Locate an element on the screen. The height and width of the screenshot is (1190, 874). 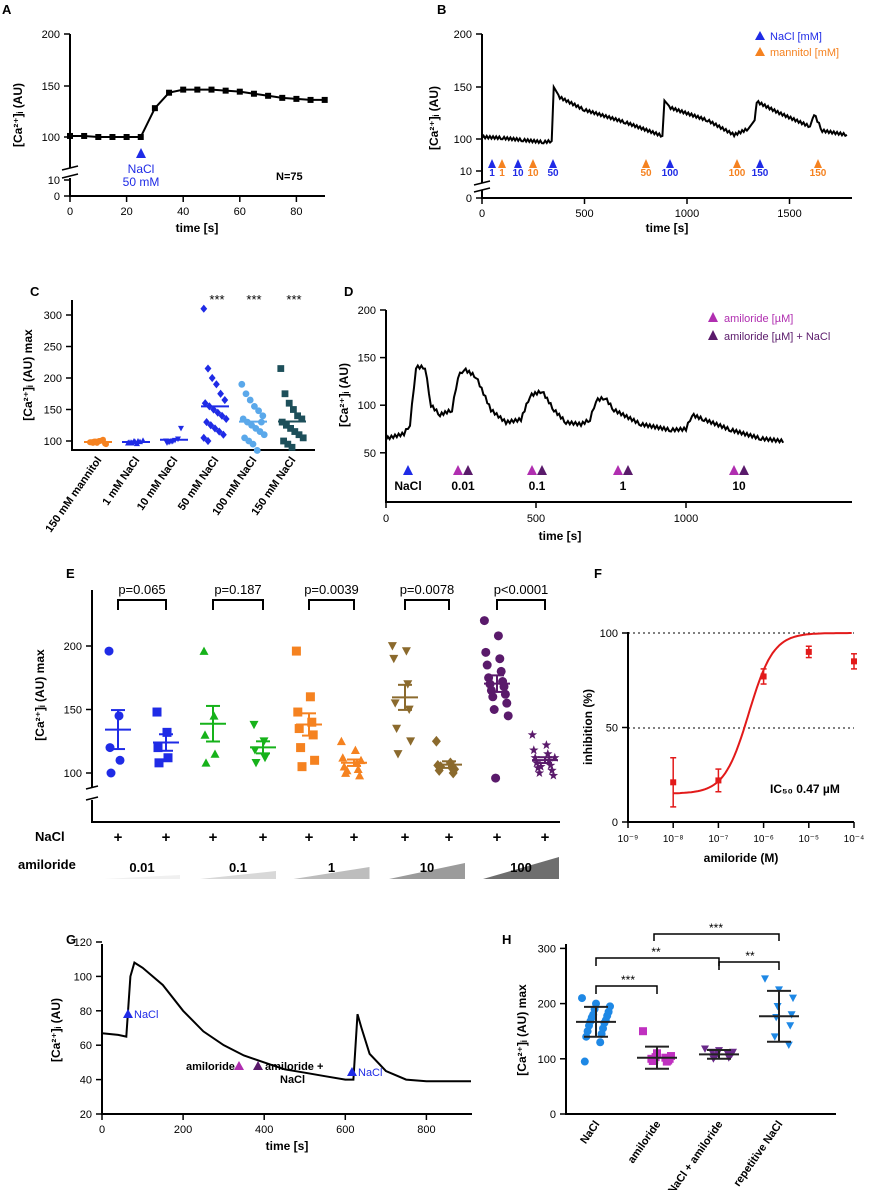
g-stim1-icon is located at coordinates (128, 1013).